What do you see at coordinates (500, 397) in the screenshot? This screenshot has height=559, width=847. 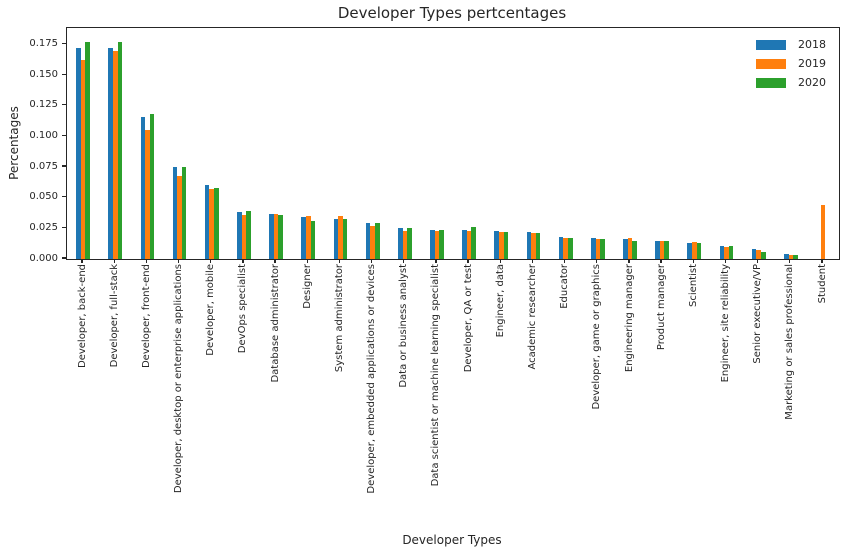 I see `x-category-slot: Engineer, data` at bounding box center [500, 397].